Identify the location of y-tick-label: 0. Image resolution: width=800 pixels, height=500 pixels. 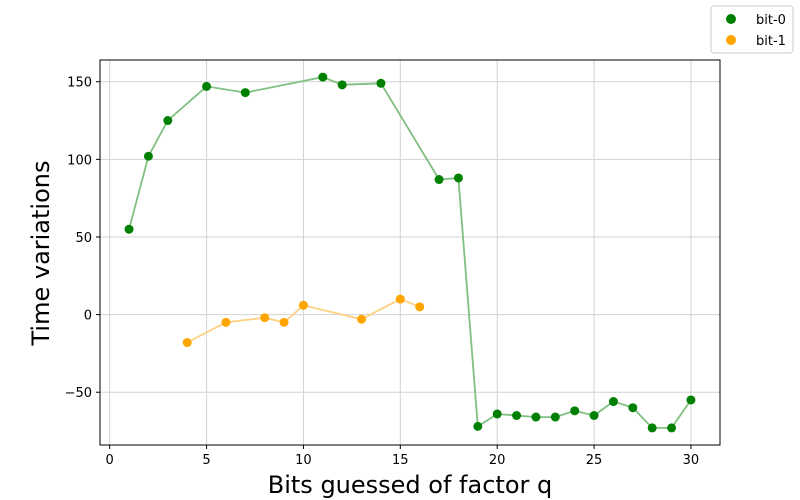
(88, 316).